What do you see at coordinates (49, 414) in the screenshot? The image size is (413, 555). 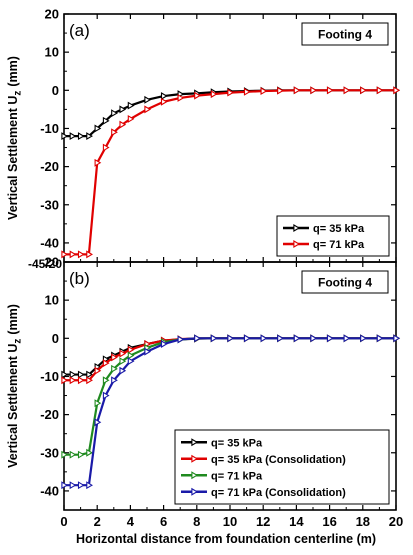 I see `y-tick-label: -20` at bounding box center [49, 414].